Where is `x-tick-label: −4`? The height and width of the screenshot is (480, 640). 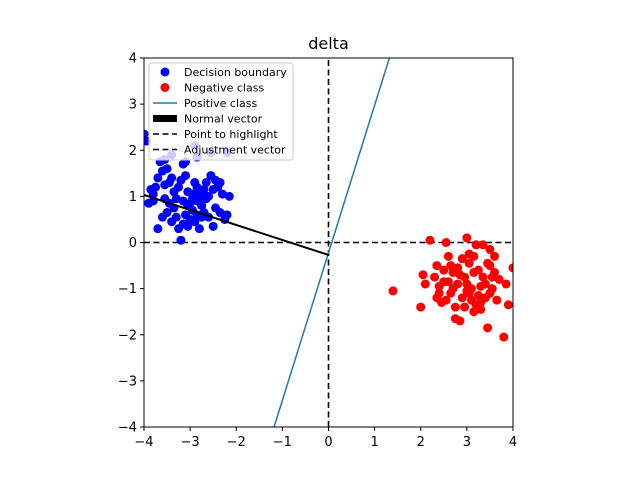 x-tick-label: −4 is located at coordinates (143, 442).